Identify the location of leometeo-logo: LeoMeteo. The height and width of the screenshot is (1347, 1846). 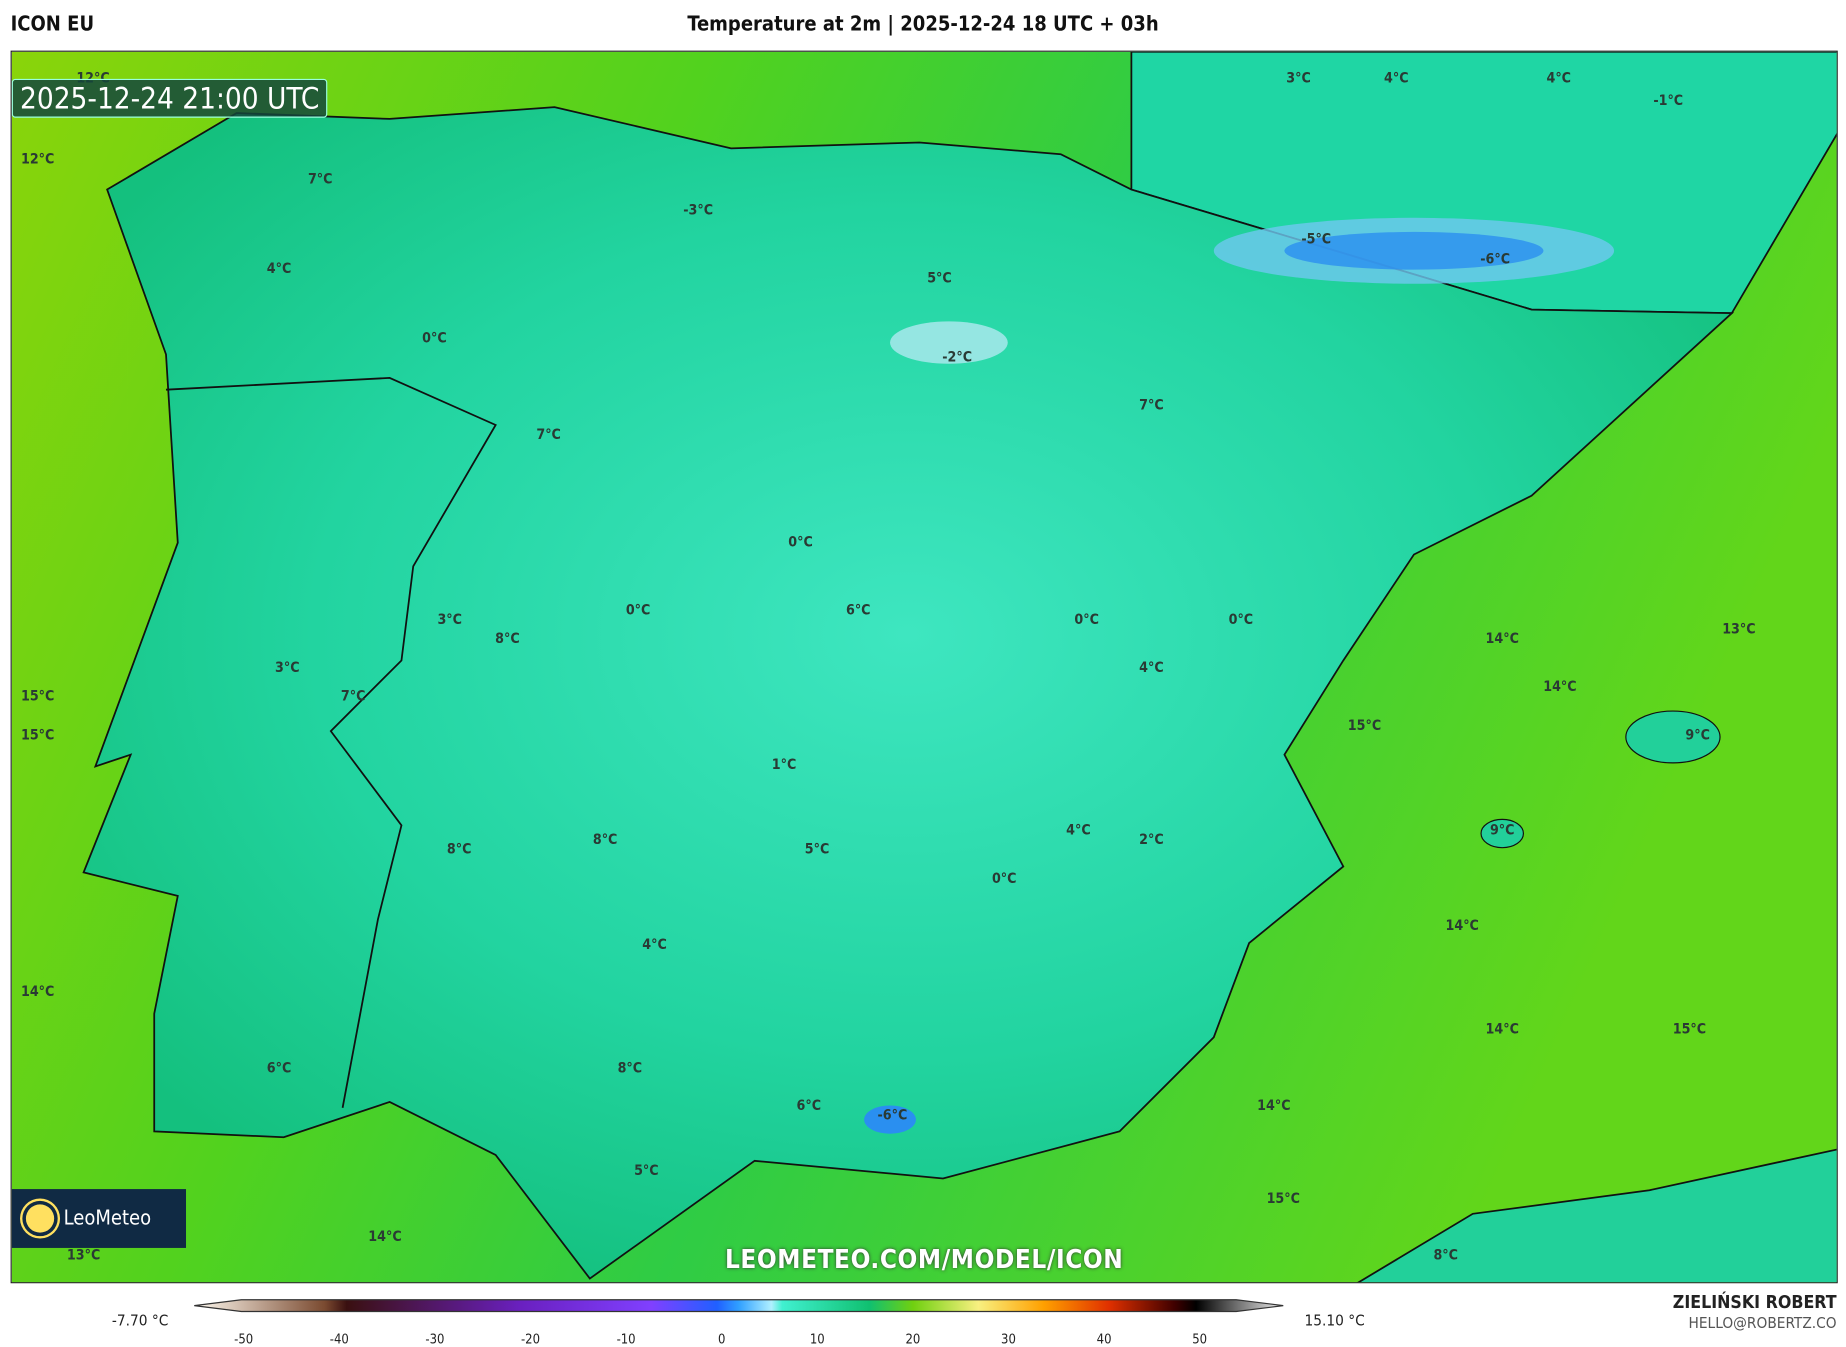
(99, 1218).